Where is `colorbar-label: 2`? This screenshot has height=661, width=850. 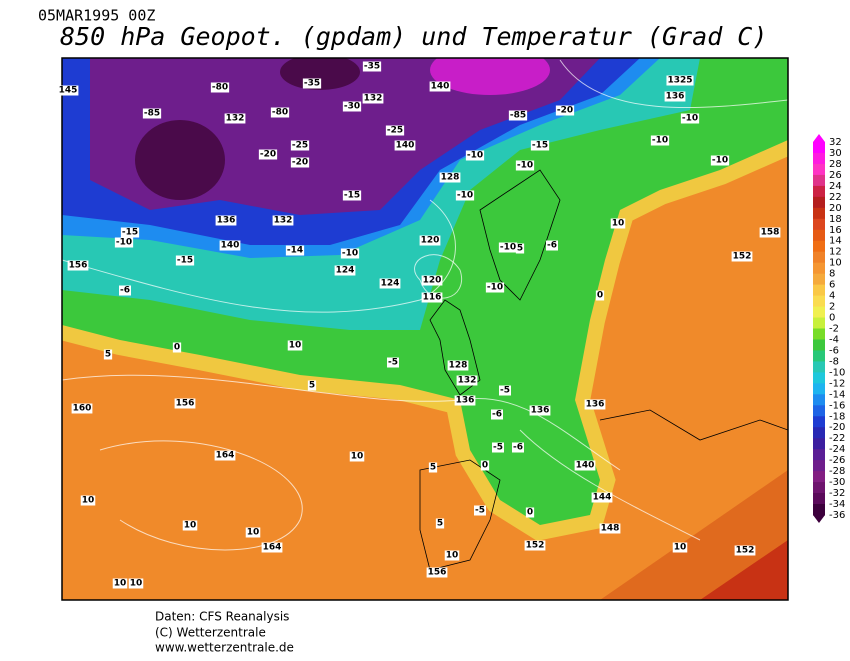 colorbar-label: 2 is located at coordinates (832, 307).